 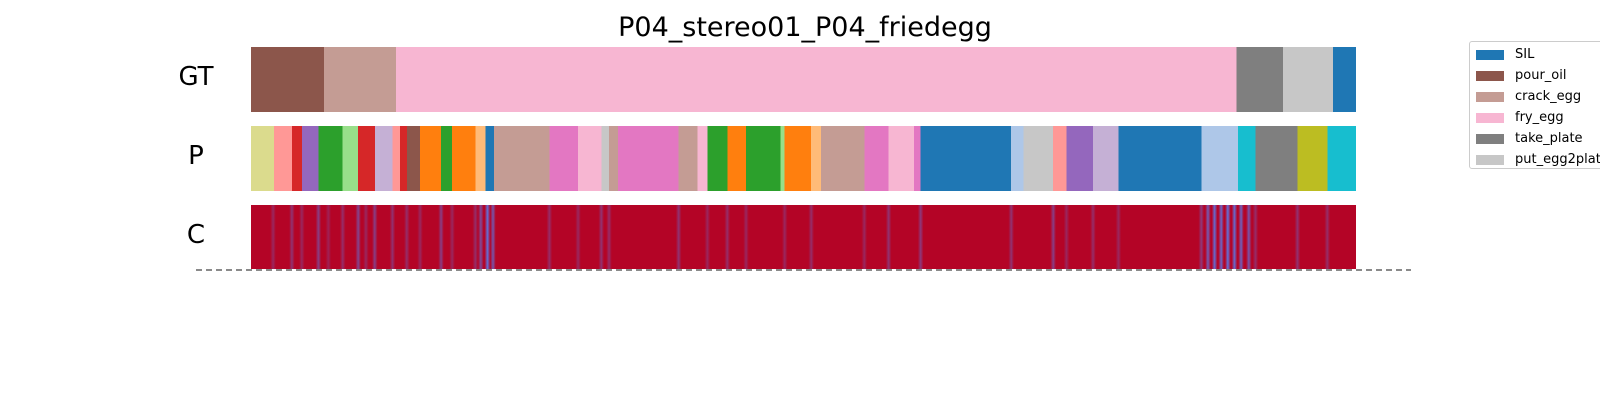 I want to click on legend-item-fry-egg: fry_egg, so click(x=1538, y=117).